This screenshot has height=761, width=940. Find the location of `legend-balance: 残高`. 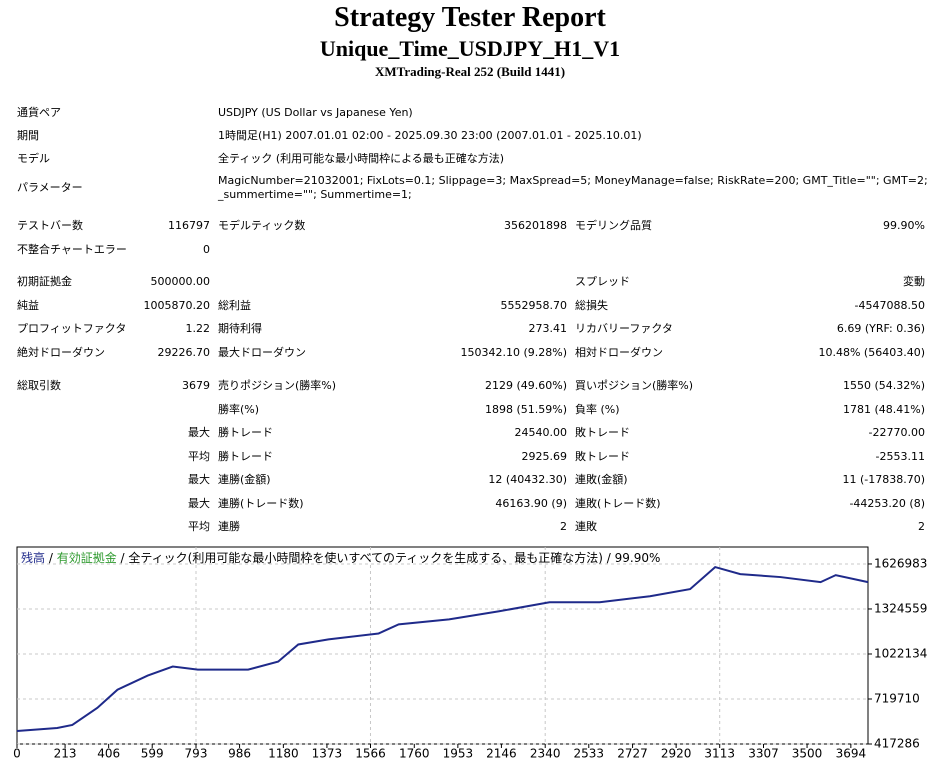

legend-balance: 残高 is located at coordinates (33, 557).